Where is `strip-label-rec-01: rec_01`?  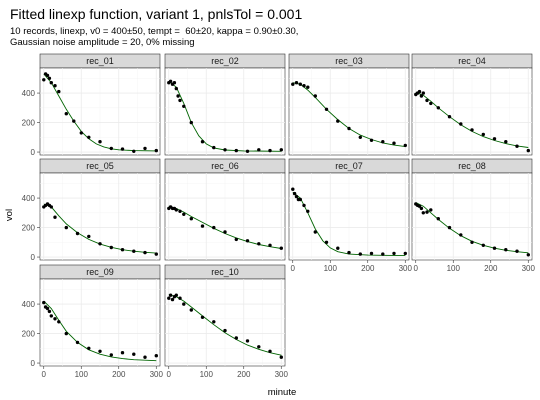
strip-label-rec-01: rec_01 is located at coordinates (100, 61).